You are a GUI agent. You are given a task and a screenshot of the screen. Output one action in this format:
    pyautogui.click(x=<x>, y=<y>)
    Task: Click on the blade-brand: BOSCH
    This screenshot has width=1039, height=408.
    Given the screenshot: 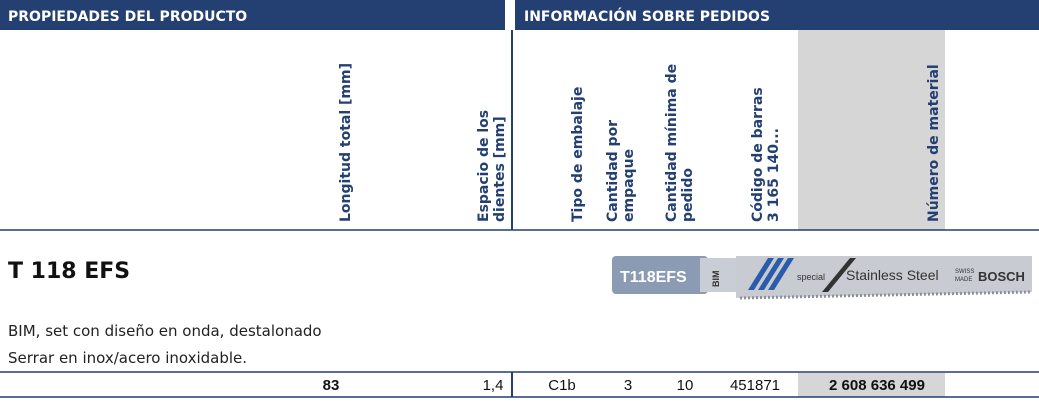 What is the action you would take?
    pyautogui.click(x=1001, y=276)
    